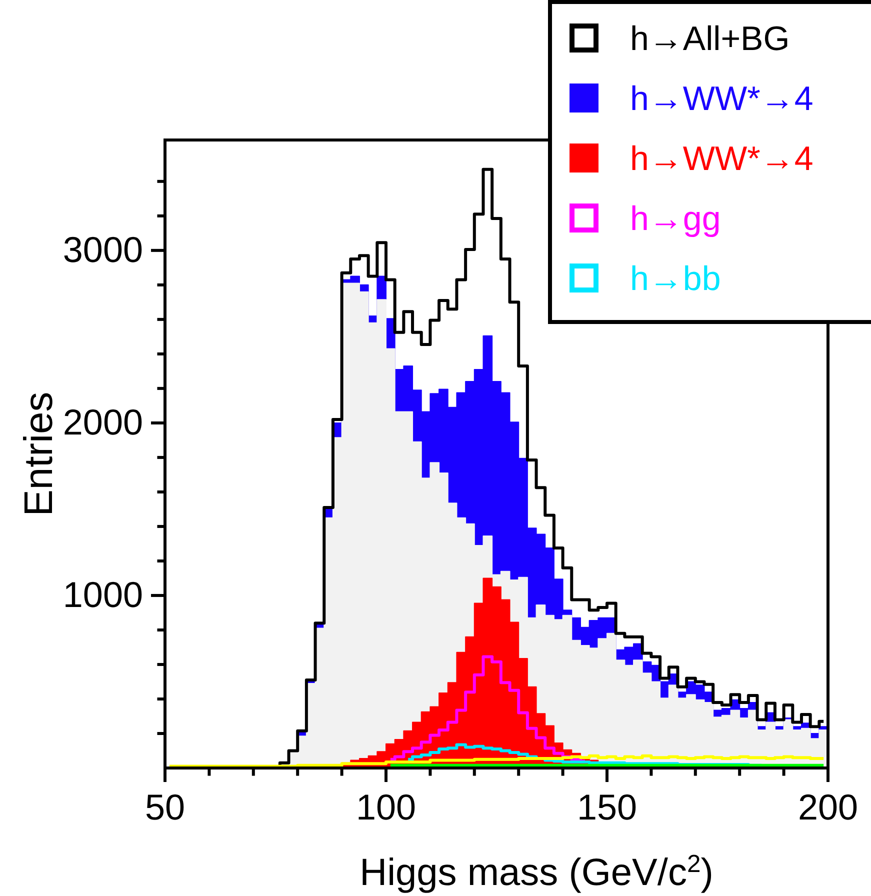 The image size is (871, 896). What do you see at coordinates (675, 279) in the screenshot?
I see `legend-label: h→bb` at bounding box center [675, 279].